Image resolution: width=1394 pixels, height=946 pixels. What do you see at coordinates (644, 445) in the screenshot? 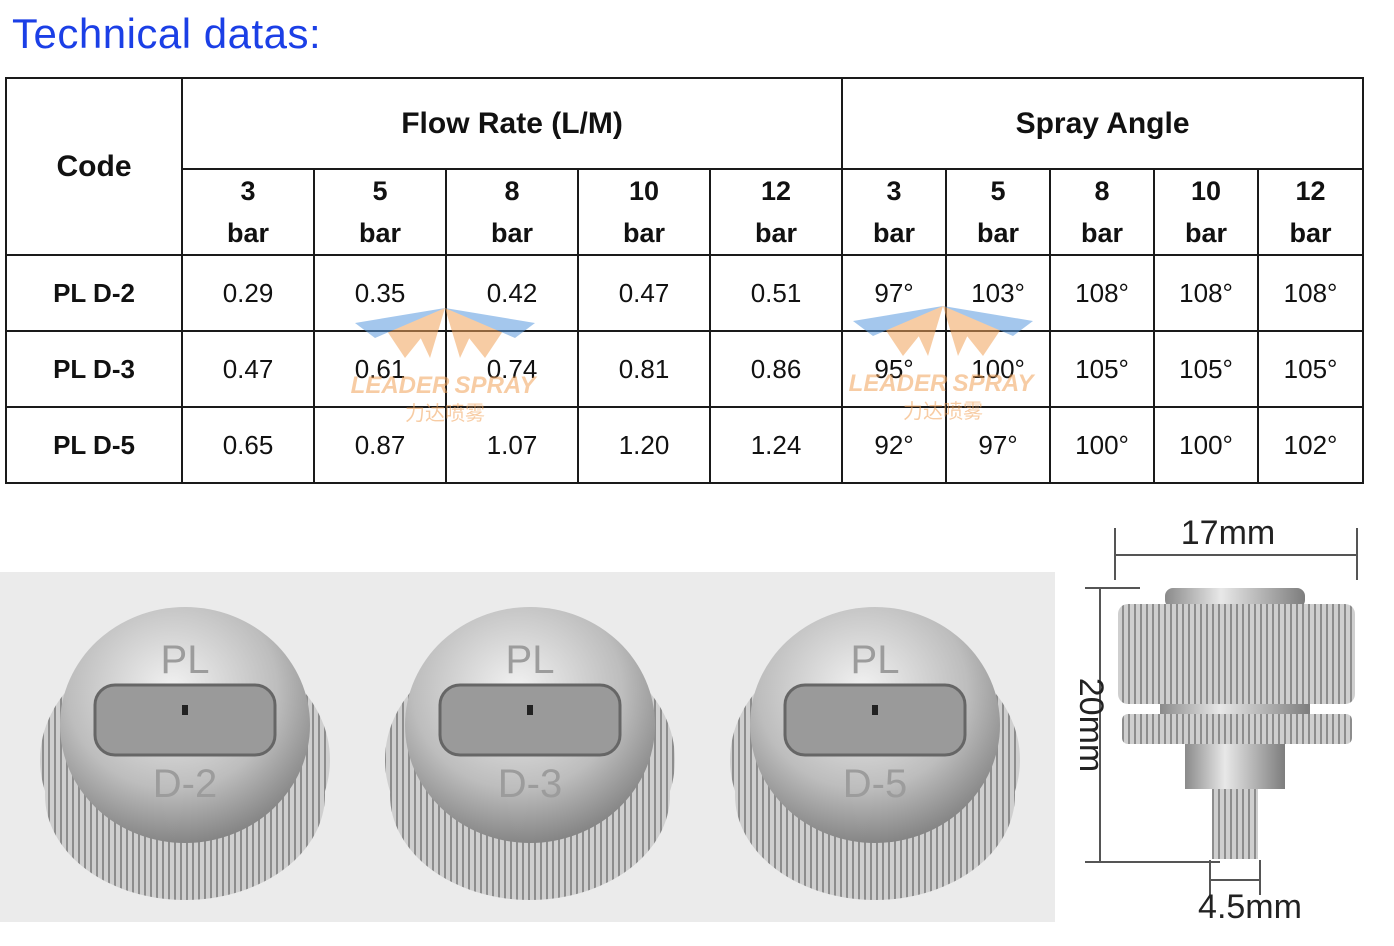
I see `value-cell: 1.20` at bounding box center [644, 445].